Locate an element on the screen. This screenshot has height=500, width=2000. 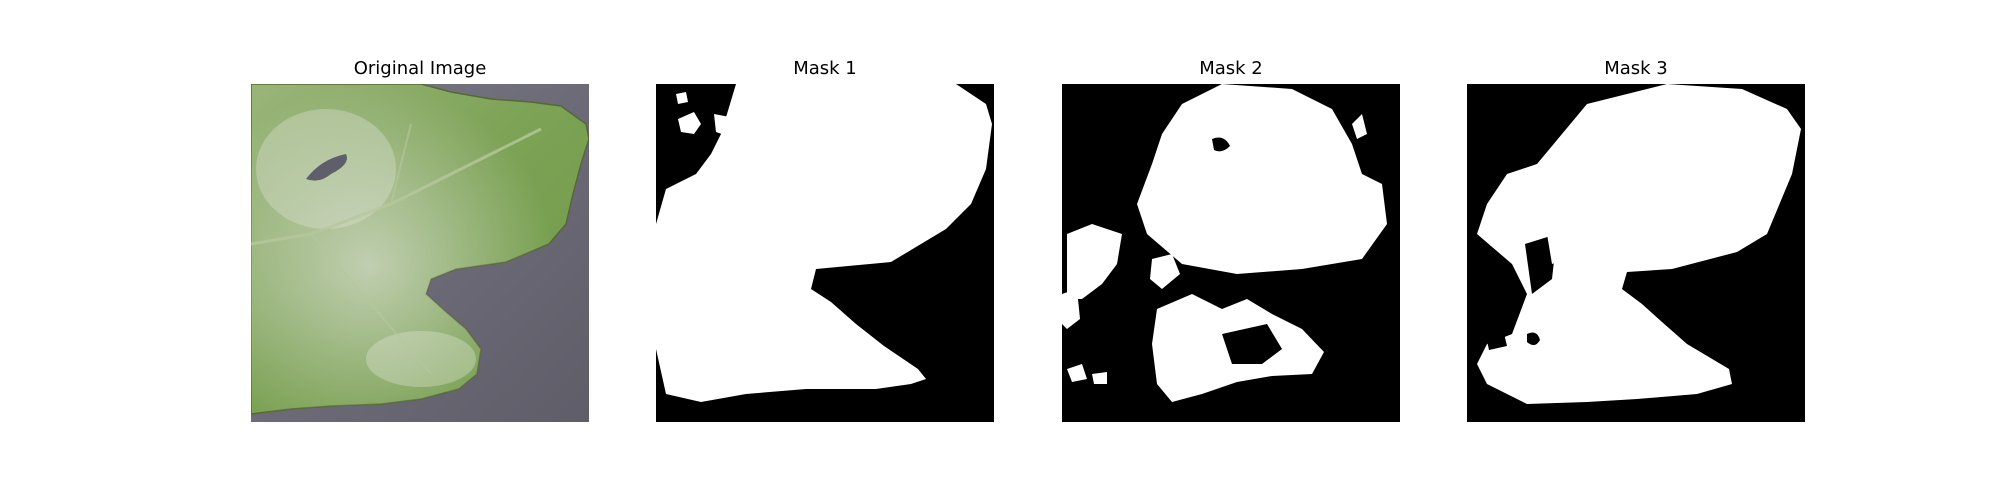
mask-1-panel is located at coordinates (825, 253).